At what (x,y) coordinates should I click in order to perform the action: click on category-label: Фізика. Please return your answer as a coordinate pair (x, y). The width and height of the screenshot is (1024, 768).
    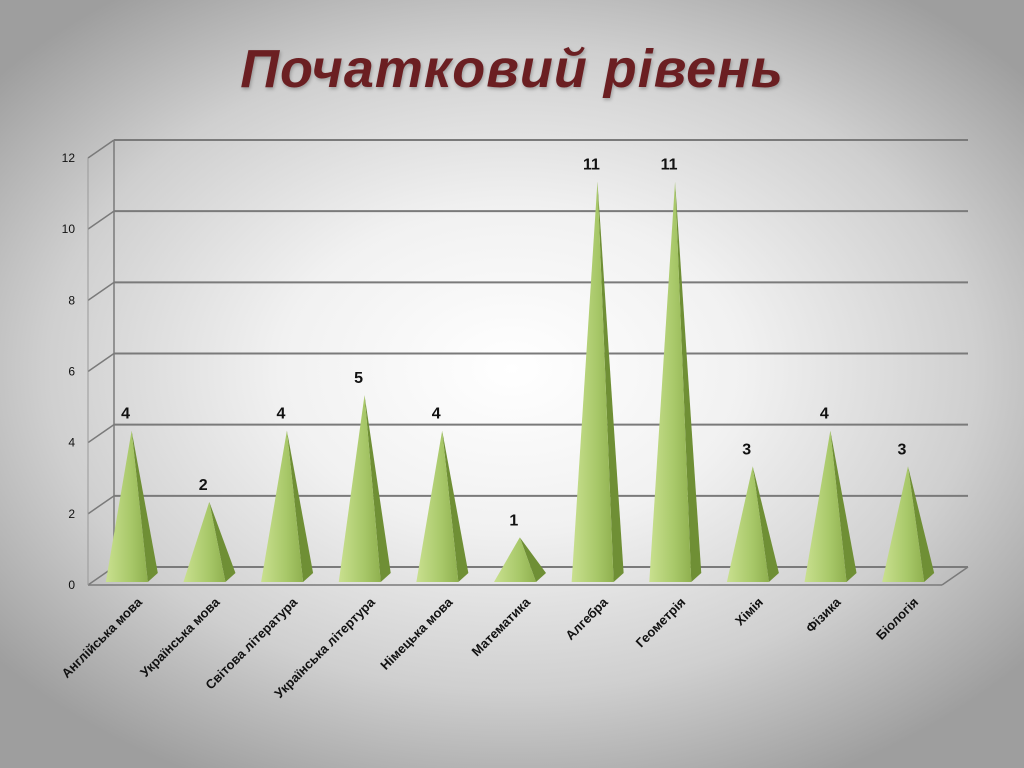
    Looking at the image, I should click on (823, 614).